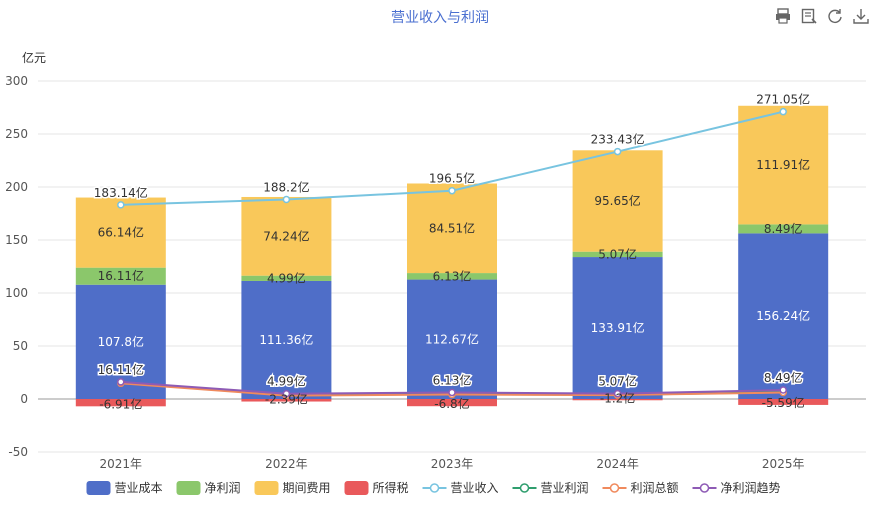  Describe the element at coordinates (16, 240) in the screenshot. I see `y-tick-label: 150` at that location.